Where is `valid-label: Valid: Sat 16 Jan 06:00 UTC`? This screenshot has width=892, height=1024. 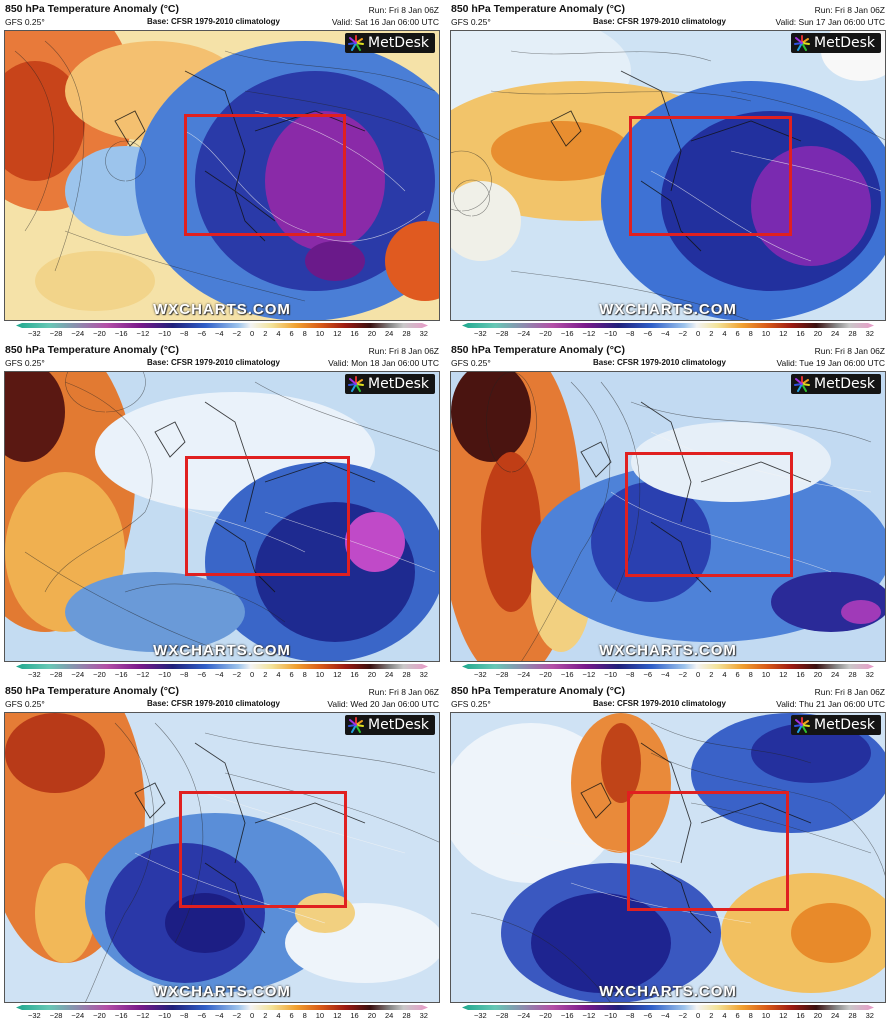 valid-label: Valid: Sat 16 Jan 06:00 UTC is located at coordinates (385, 22).